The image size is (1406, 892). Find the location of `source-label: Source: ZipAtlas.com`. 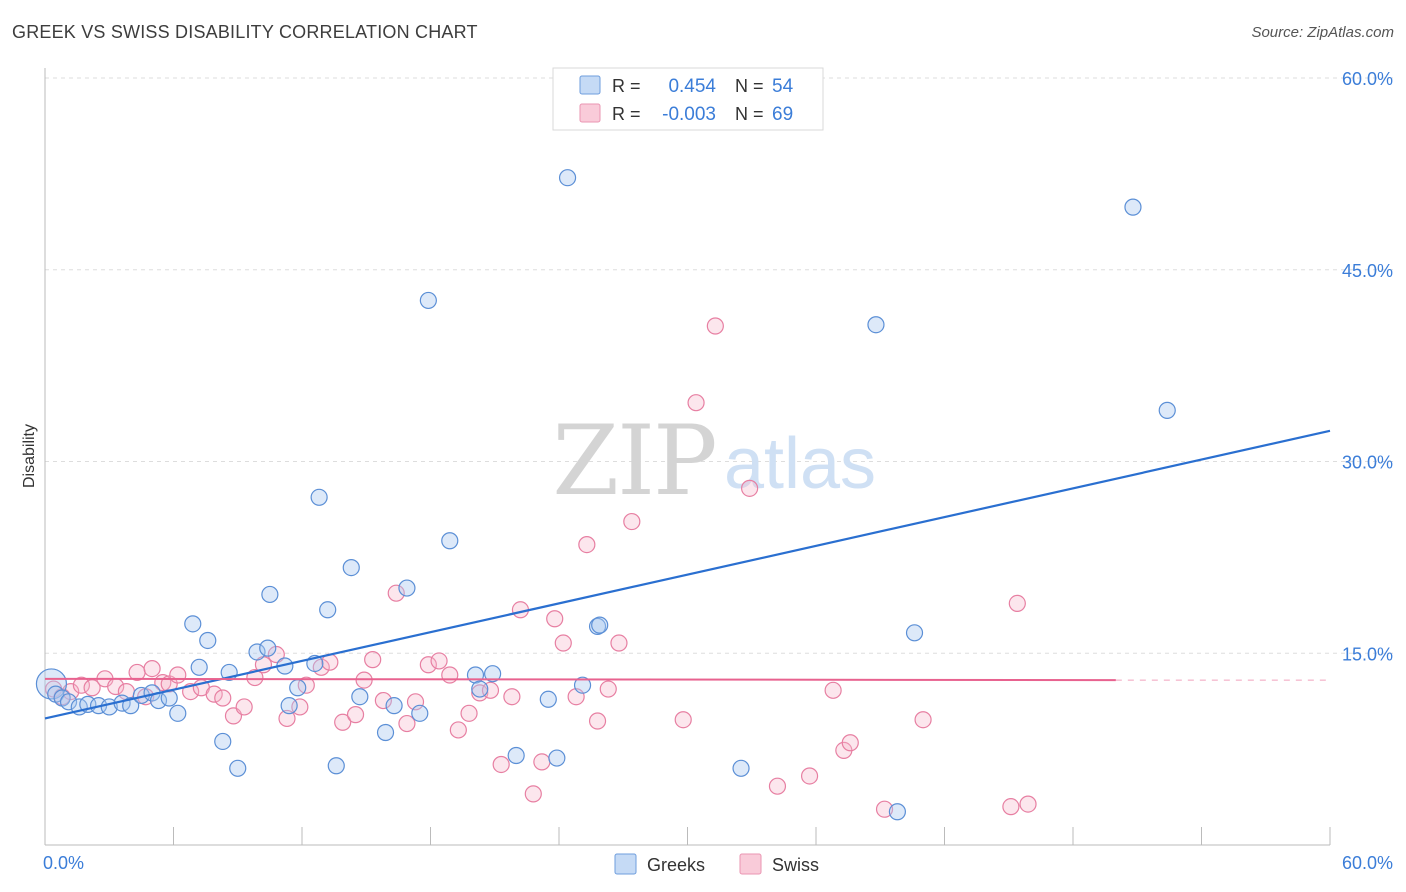

source-label: Source: ZipAtlas.com is located at coordinates (1322, 32).